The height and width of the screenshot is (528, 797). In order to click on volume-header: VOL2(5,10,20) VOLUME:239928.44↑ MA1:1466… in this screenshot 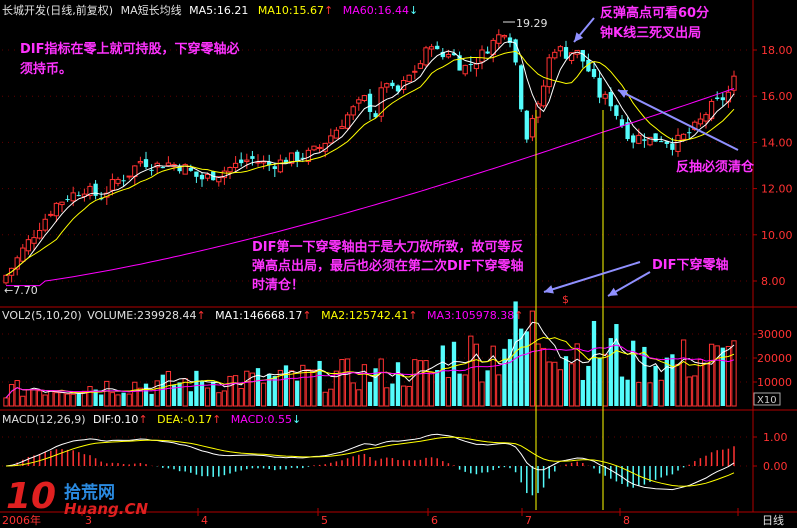, I will do `click(263, 315)`.